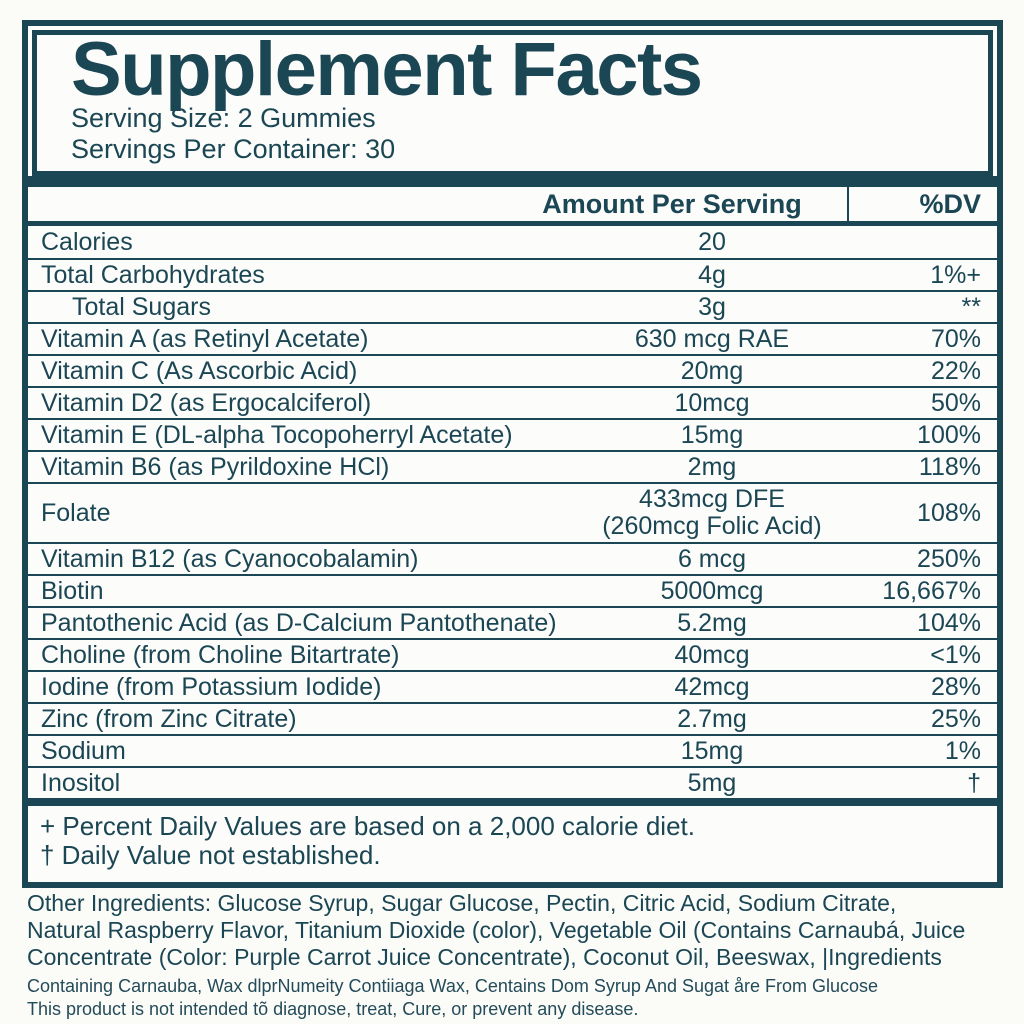 The image size is (1024, 1024). Describe the element at coordinates (512, 558) in the screenshot. I see `nutrient-row: Vitamin B12 (as Cyanocobalamin) 6 mcg 250%` at that location.